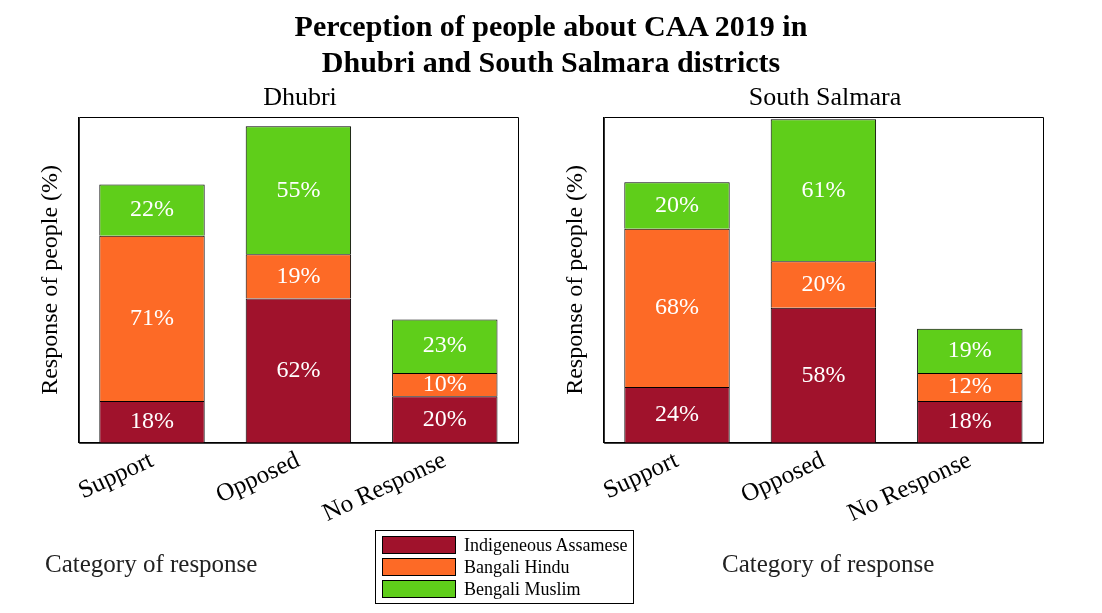 The width and height of the screenshot is (1102, 613). Describe the element at coordinates (677, 306) in the screenshot. I see `data-label: 68%` at that location.